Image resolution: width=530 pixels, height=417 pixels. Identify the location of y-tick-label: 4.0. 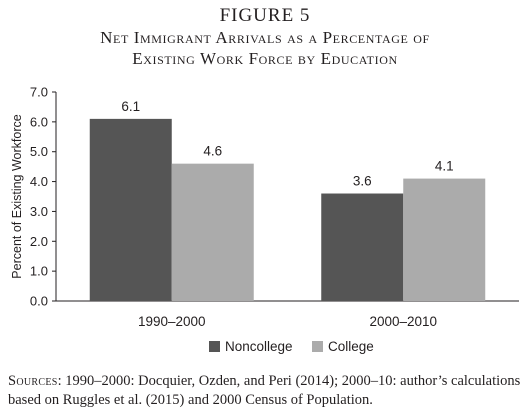
(39, 181).